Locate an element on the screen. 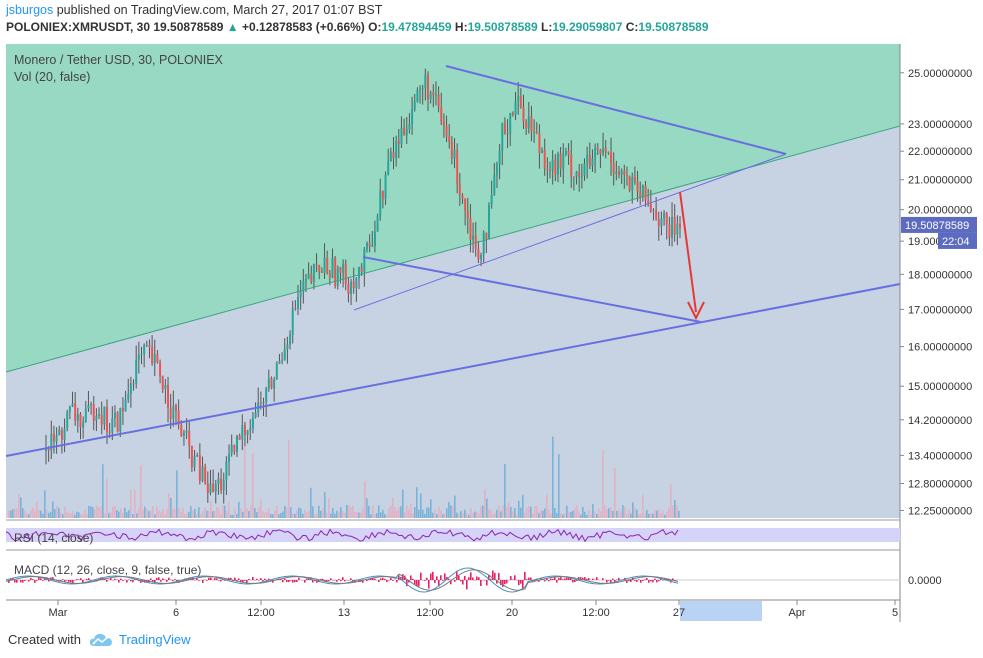  brand-link: TradingView is located at coordinates (140, 639).